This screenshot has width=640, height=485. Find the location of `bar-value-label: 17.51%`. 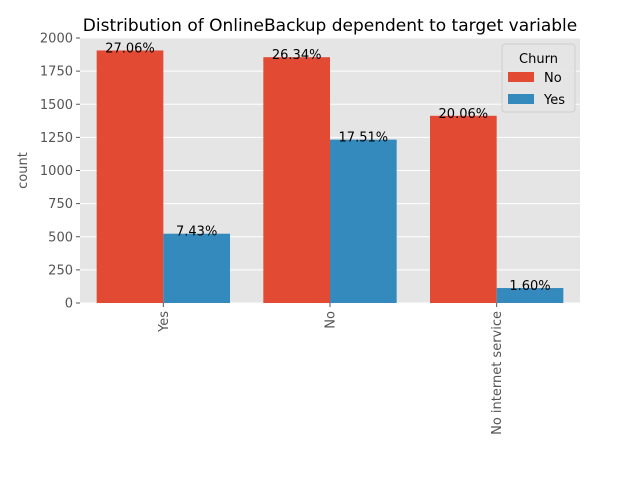

bar-value-label: 17.51% is located at coordinates (364, 138).